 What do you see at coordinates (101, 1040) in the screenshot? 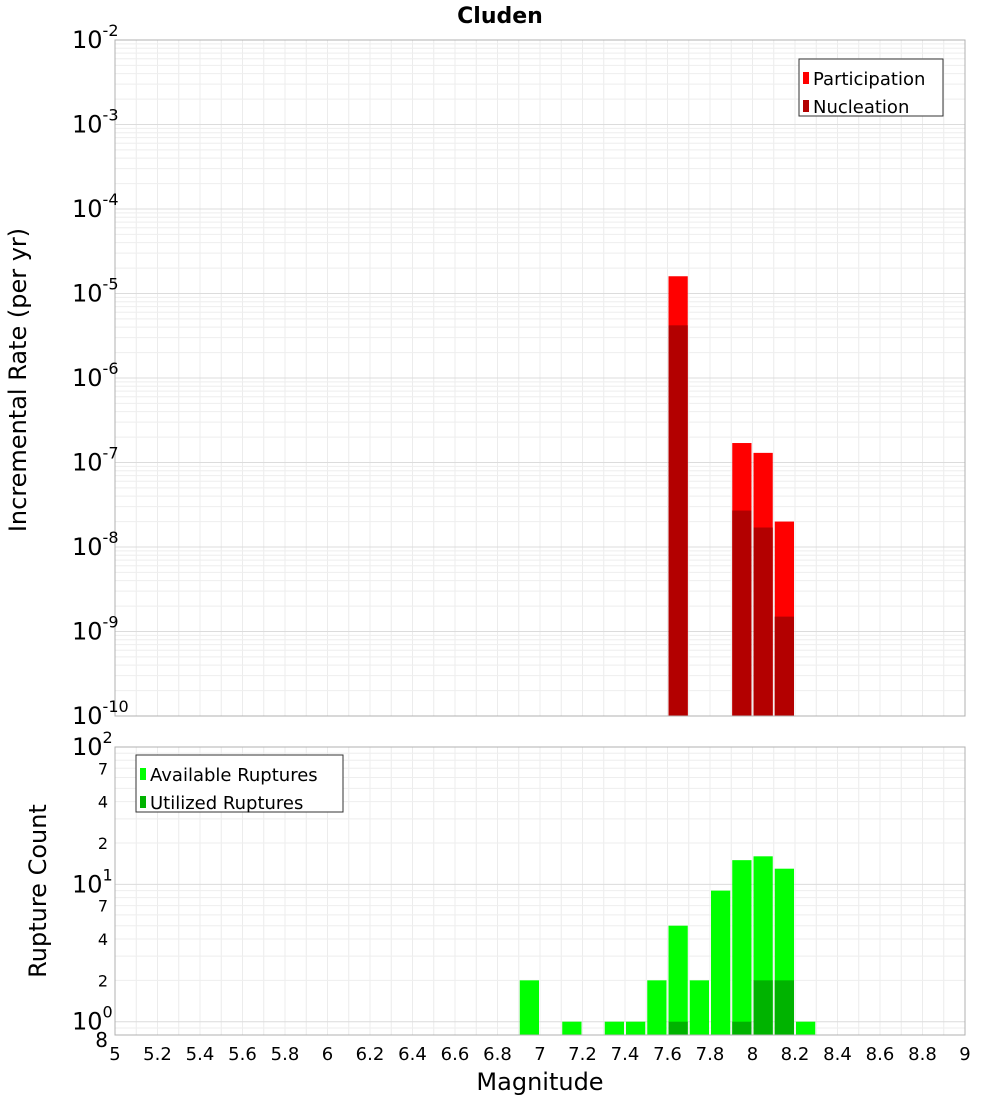
I see `y-minor-tick-label: 8` at bounding box center [101, 1040].